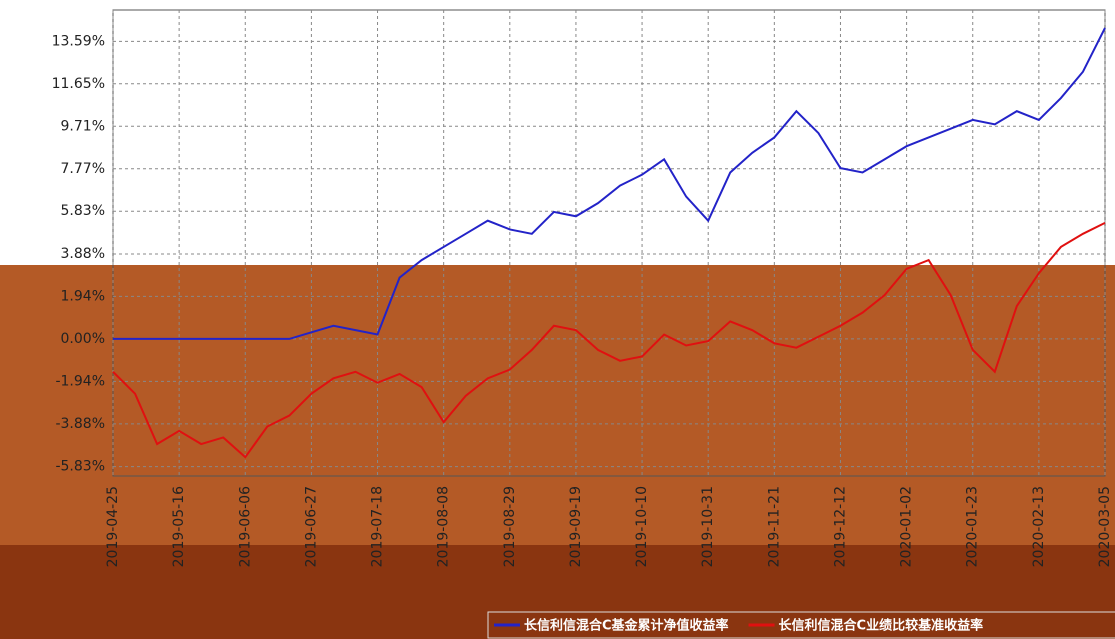  Describe the element at coordinates (708, 526) in the screenshot. I see `x-tick-label: 2019-10-31` at that location.